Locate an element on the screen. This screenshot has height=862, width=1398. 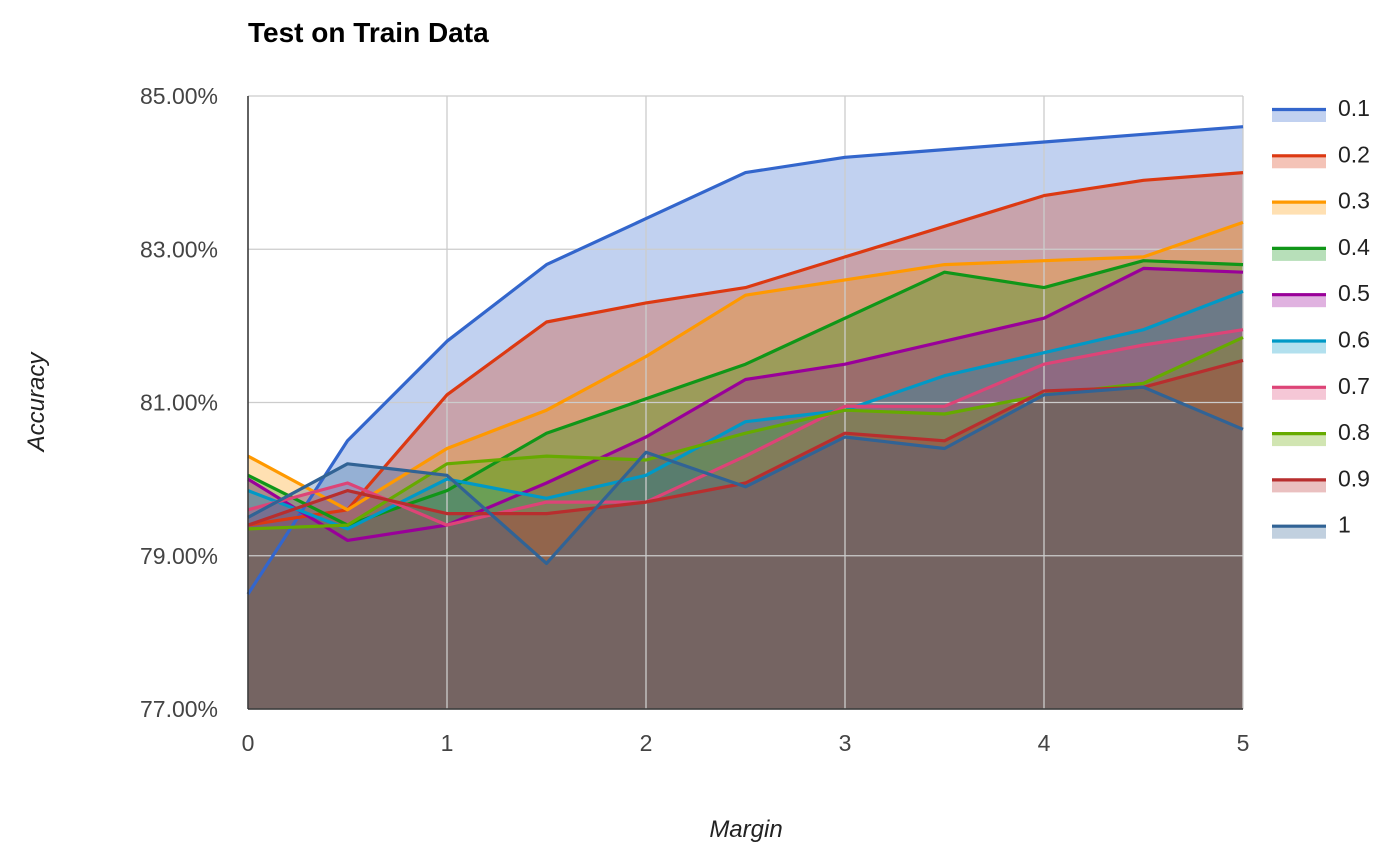
y-tick-label: 81.00% is located at coordinates (179, 403).